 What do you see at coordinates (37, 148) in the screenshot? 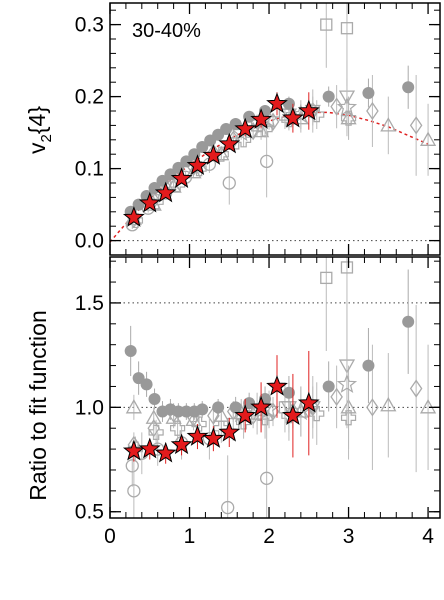
I see `y-axis-title-main: v` at bounding box center [37, 148].